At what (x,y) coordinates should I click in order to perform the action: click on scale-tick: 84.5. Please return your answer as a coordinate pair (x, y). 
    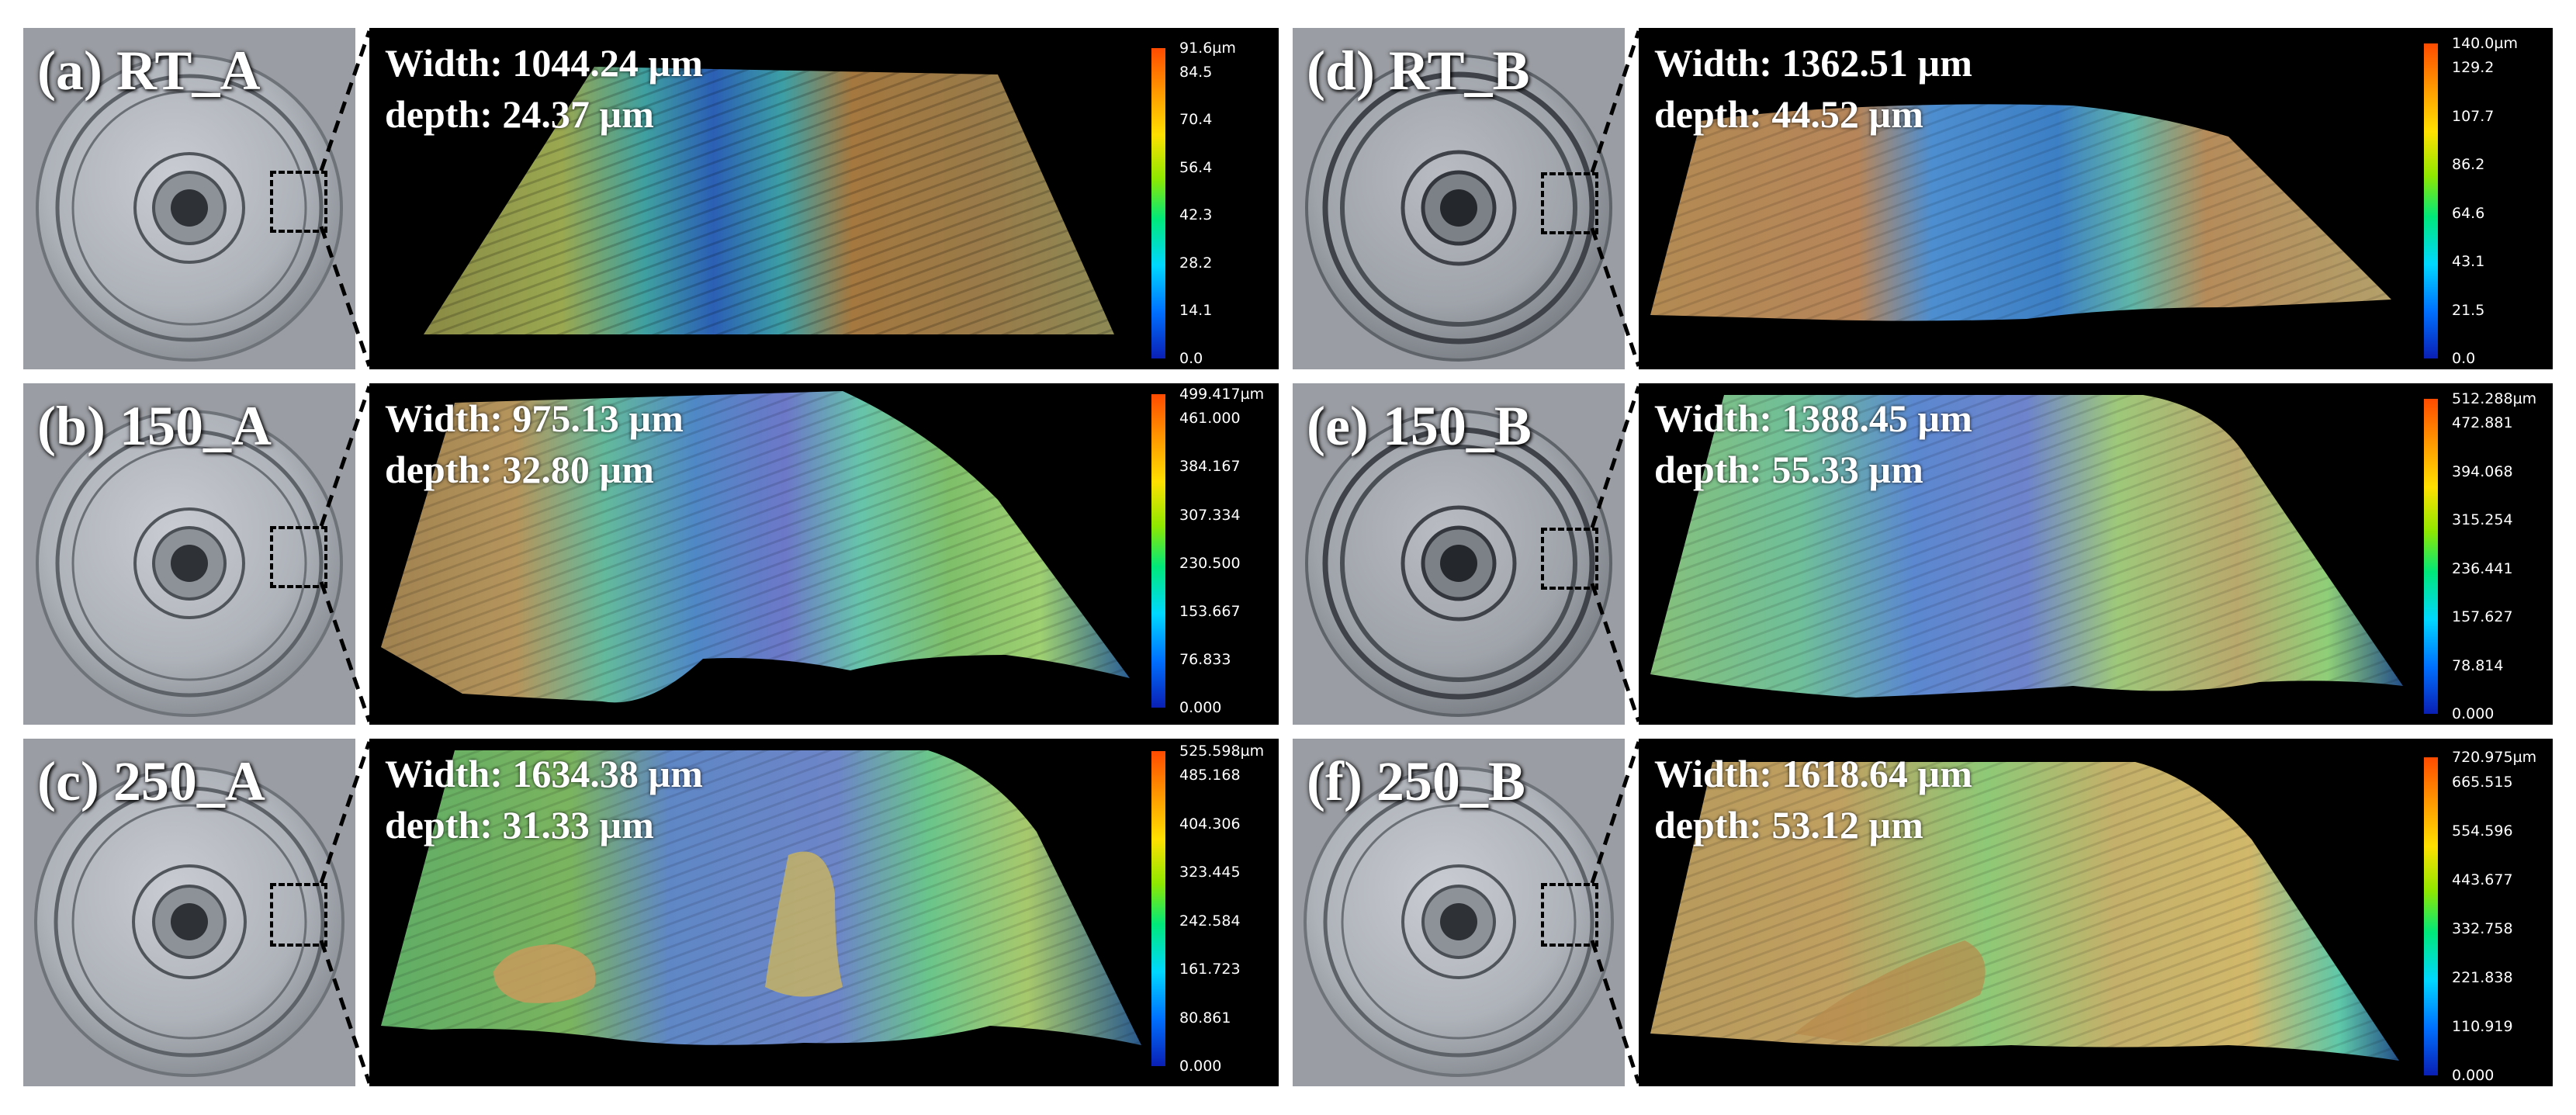
    Looking at the image, I should click on (1196, 72).